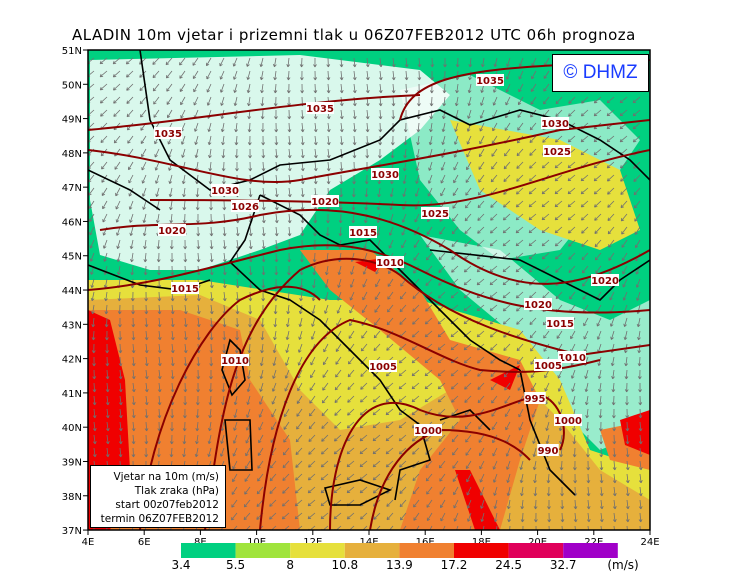  Describe the element at coordinates (72, 154) in the screenshot. I see `lat-tick-label: 48N` at that location.